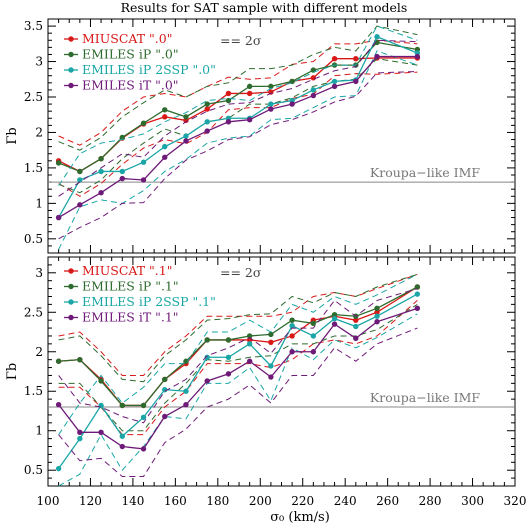 The height and width of the screenshot is (530, 529). I want to click on two-sigma-note: == 2σ, so click(241, 40).